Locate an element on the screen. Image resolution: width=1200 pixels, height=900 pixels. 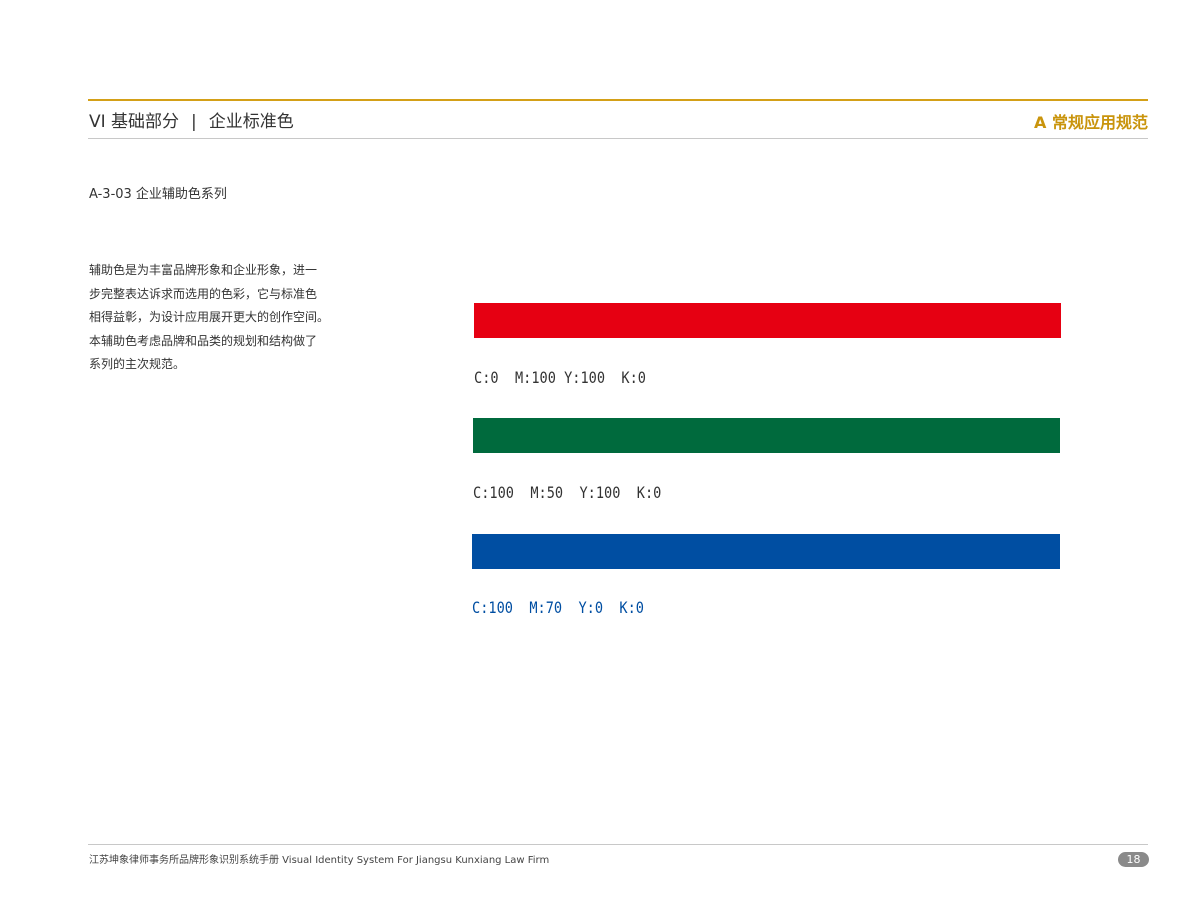
page-number: 18 is located at coordinates (1133, 859).